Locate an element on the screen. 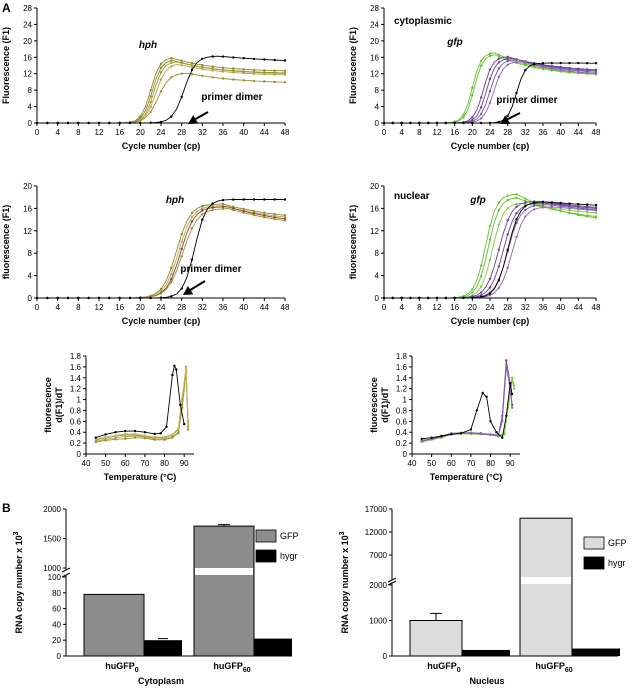 This screenshot has width=634, height=692. y-axis-label: RNA copy number x 103 is located at coordinates (18, 582).